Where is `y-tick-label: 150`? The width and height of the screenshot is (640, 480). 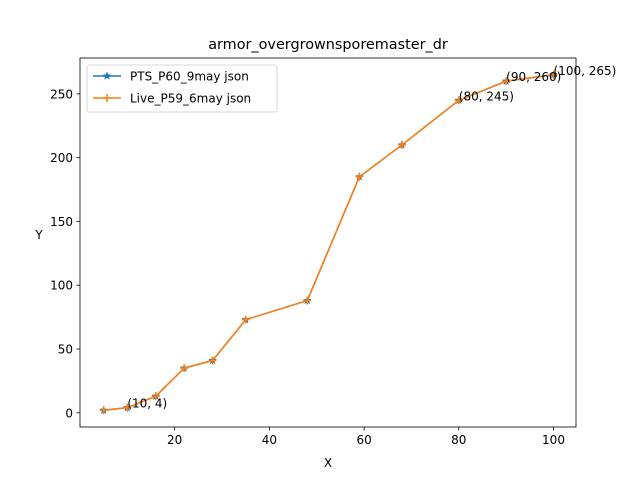 y-tick-label: 150 is located at coordinates (61, 222).